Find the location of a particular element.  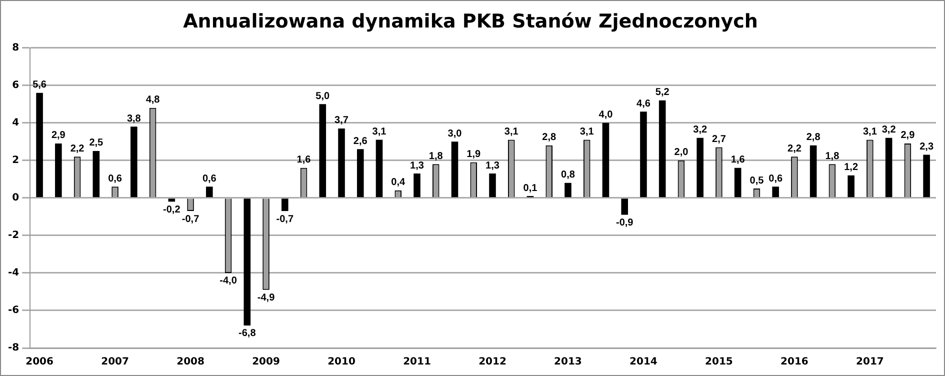

y-tick-label: 0 is located at coordinates (16, 198).